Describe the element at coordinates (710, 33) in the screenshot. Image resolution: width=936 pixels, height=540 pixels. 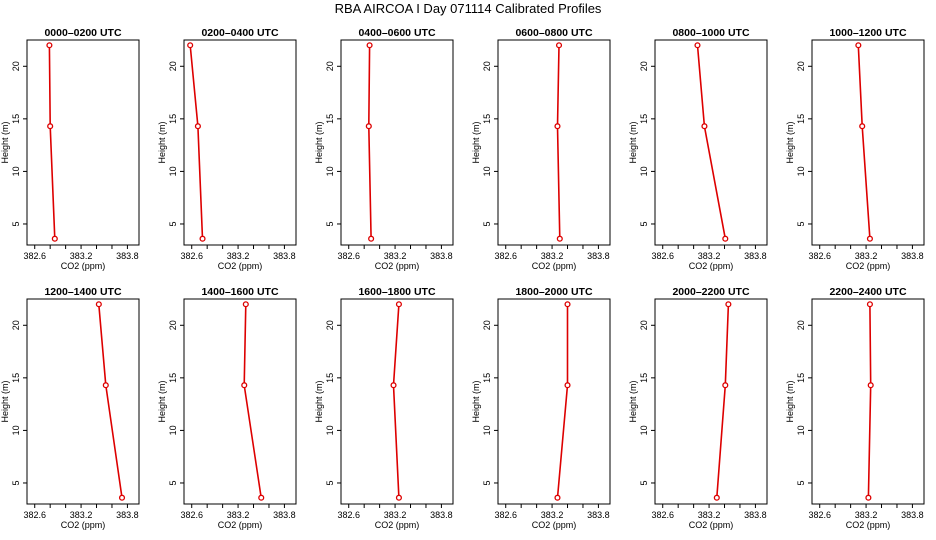
I see `panel-title: 0800–1000 UTC` at that location.